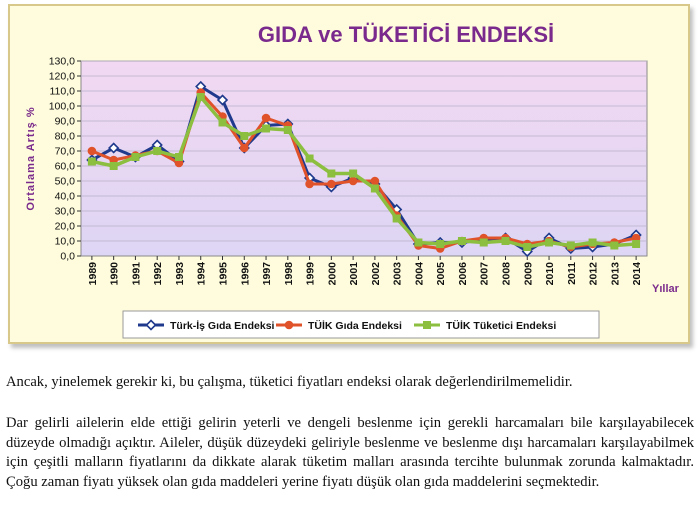 The image size is (700, 521). Describe the element at coordinates (65, 212) in the screenshot. I see `y-tick-label: 30,0` at that location.